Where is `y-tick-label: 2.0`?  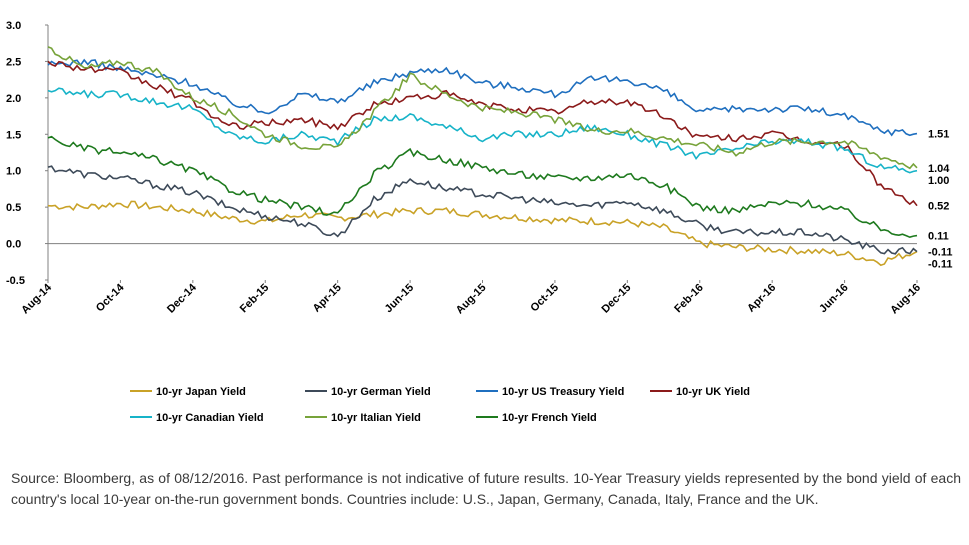
y-tick-label: 2.0 is located at coordinates (13, 99).